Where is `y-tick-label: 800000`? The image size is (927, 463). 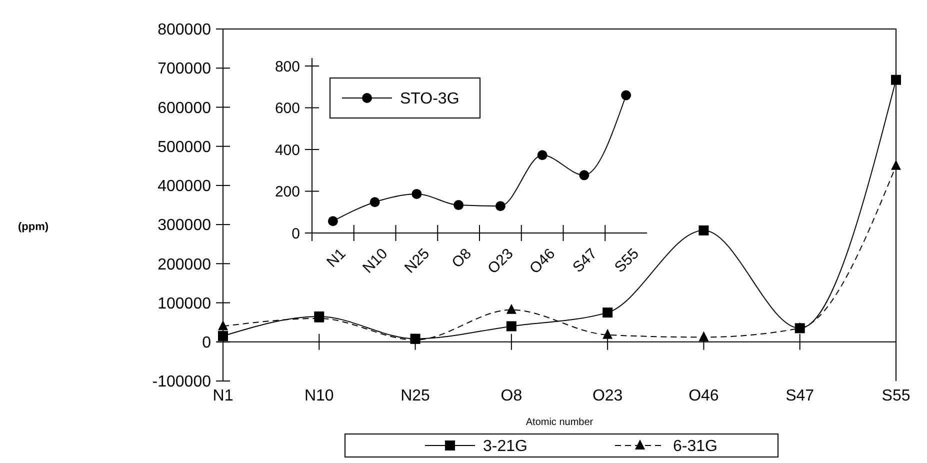
y-tick-label: 800000 is located at coordinates (185, 30).